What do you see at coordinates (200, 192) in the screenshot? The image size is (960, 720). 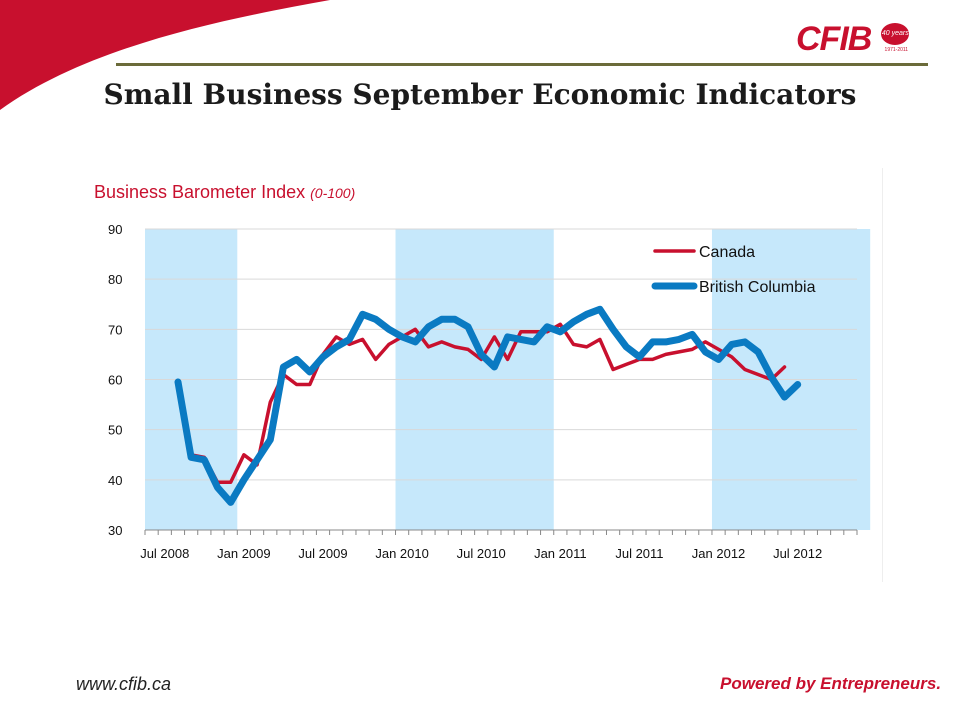 I see `chart-title-text: Business Barometer Index` at bounding box center [200, 192].